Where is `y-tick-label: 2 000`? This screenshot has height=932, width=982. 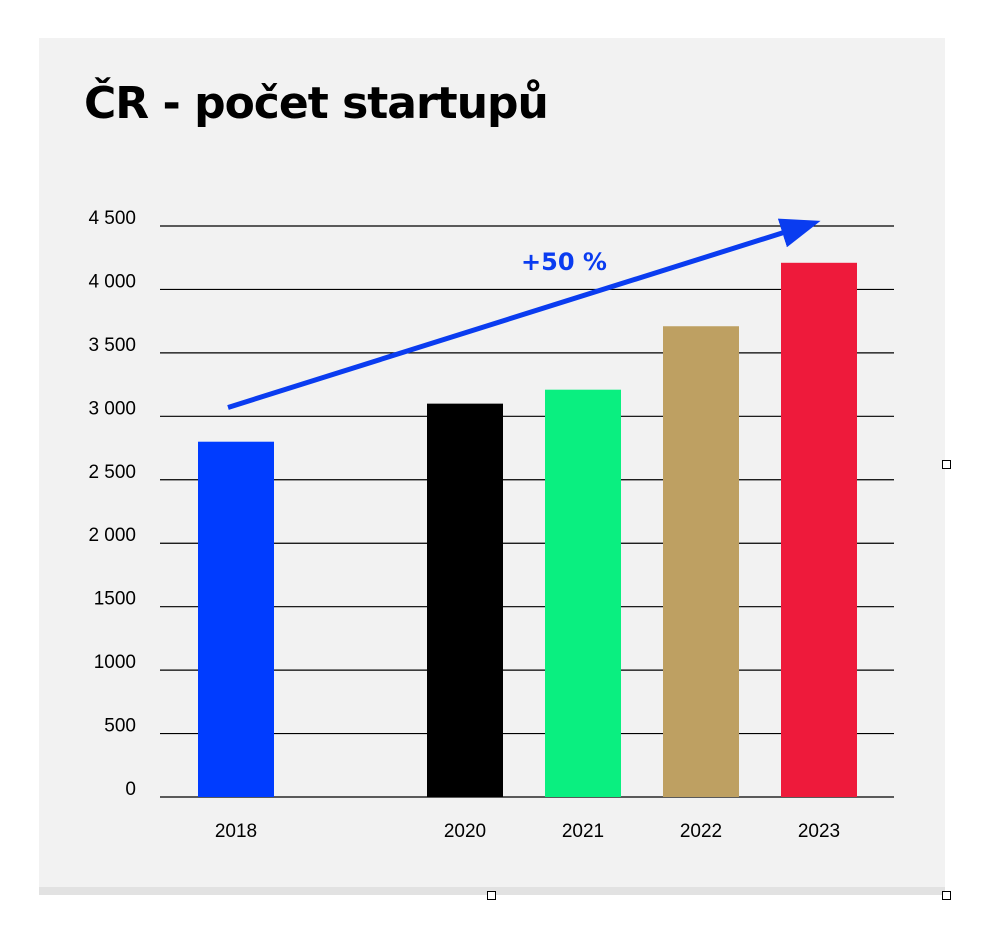 y-tick-label: 2 000 is located at coordinates (112, 535).